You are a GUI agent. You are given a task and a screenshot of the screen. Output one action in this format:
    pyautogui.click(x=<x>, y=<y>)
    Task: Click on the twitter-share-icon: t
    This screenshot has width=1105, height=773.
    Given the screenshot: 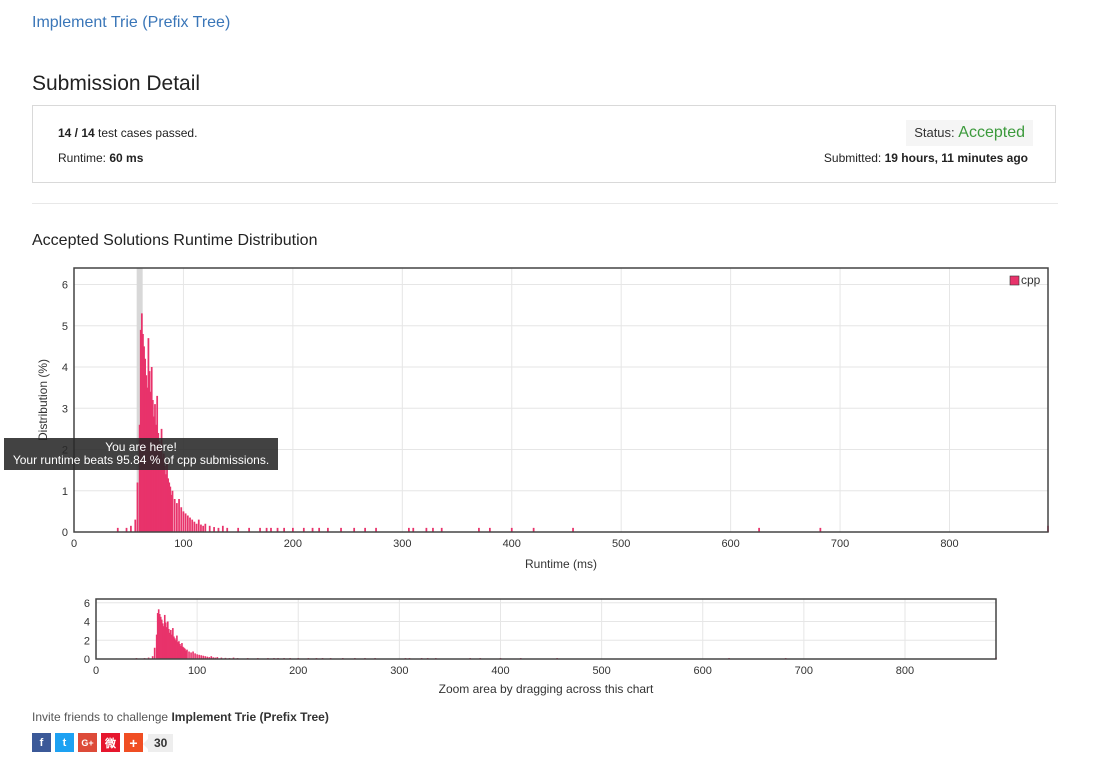 What is the action you would take?
    pyautogui.click(x=64, y=742)
    